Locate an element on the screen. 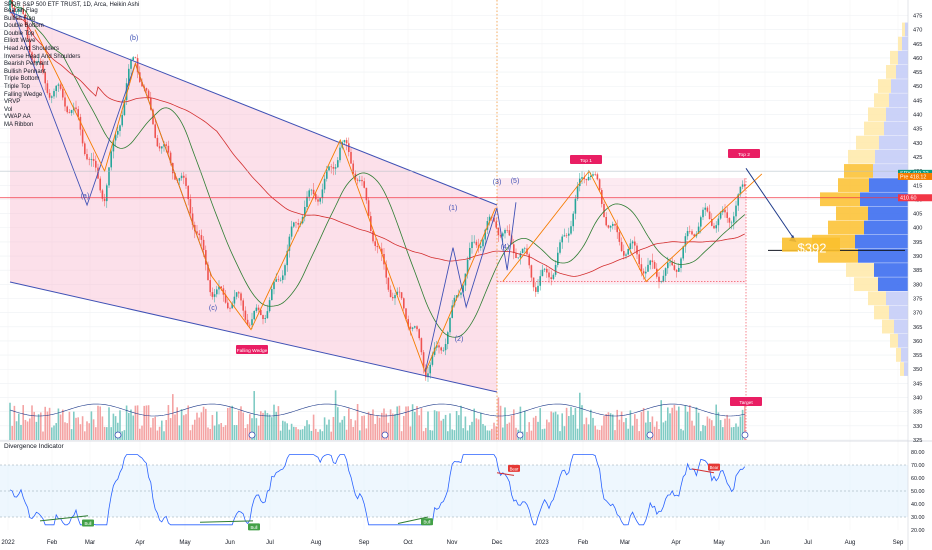 This screenshot has height=550, width=932. ind-tick: 50.00 is located at coordinates (918, 492).